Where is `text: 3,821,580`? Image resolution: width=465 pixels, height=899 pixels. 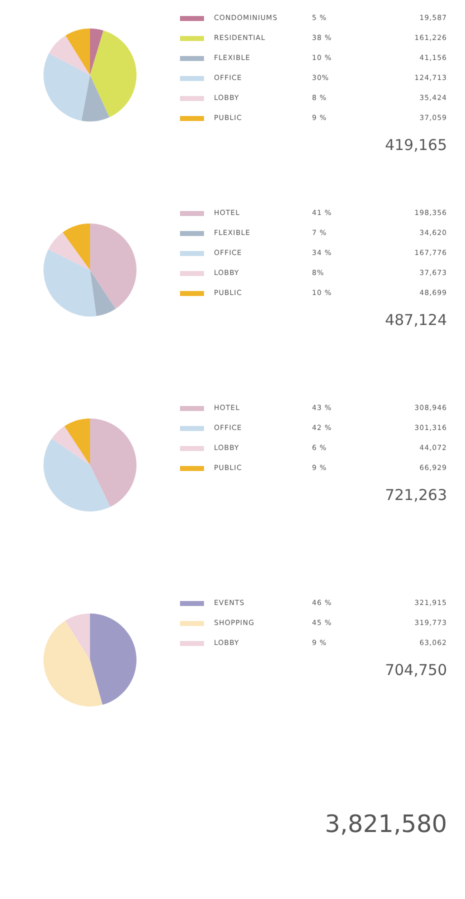 text: 3,821,580 is located at coordinates (386, 824).